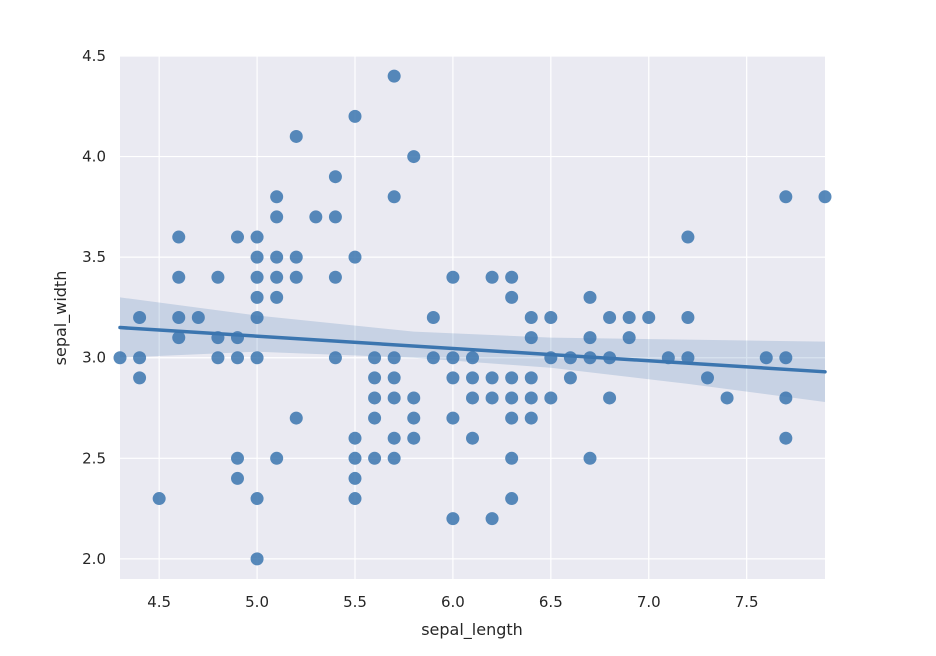  Describe the element at coordinates (747, 602) in the screenshot. I see `x-tick-label: 7.5` at that location.